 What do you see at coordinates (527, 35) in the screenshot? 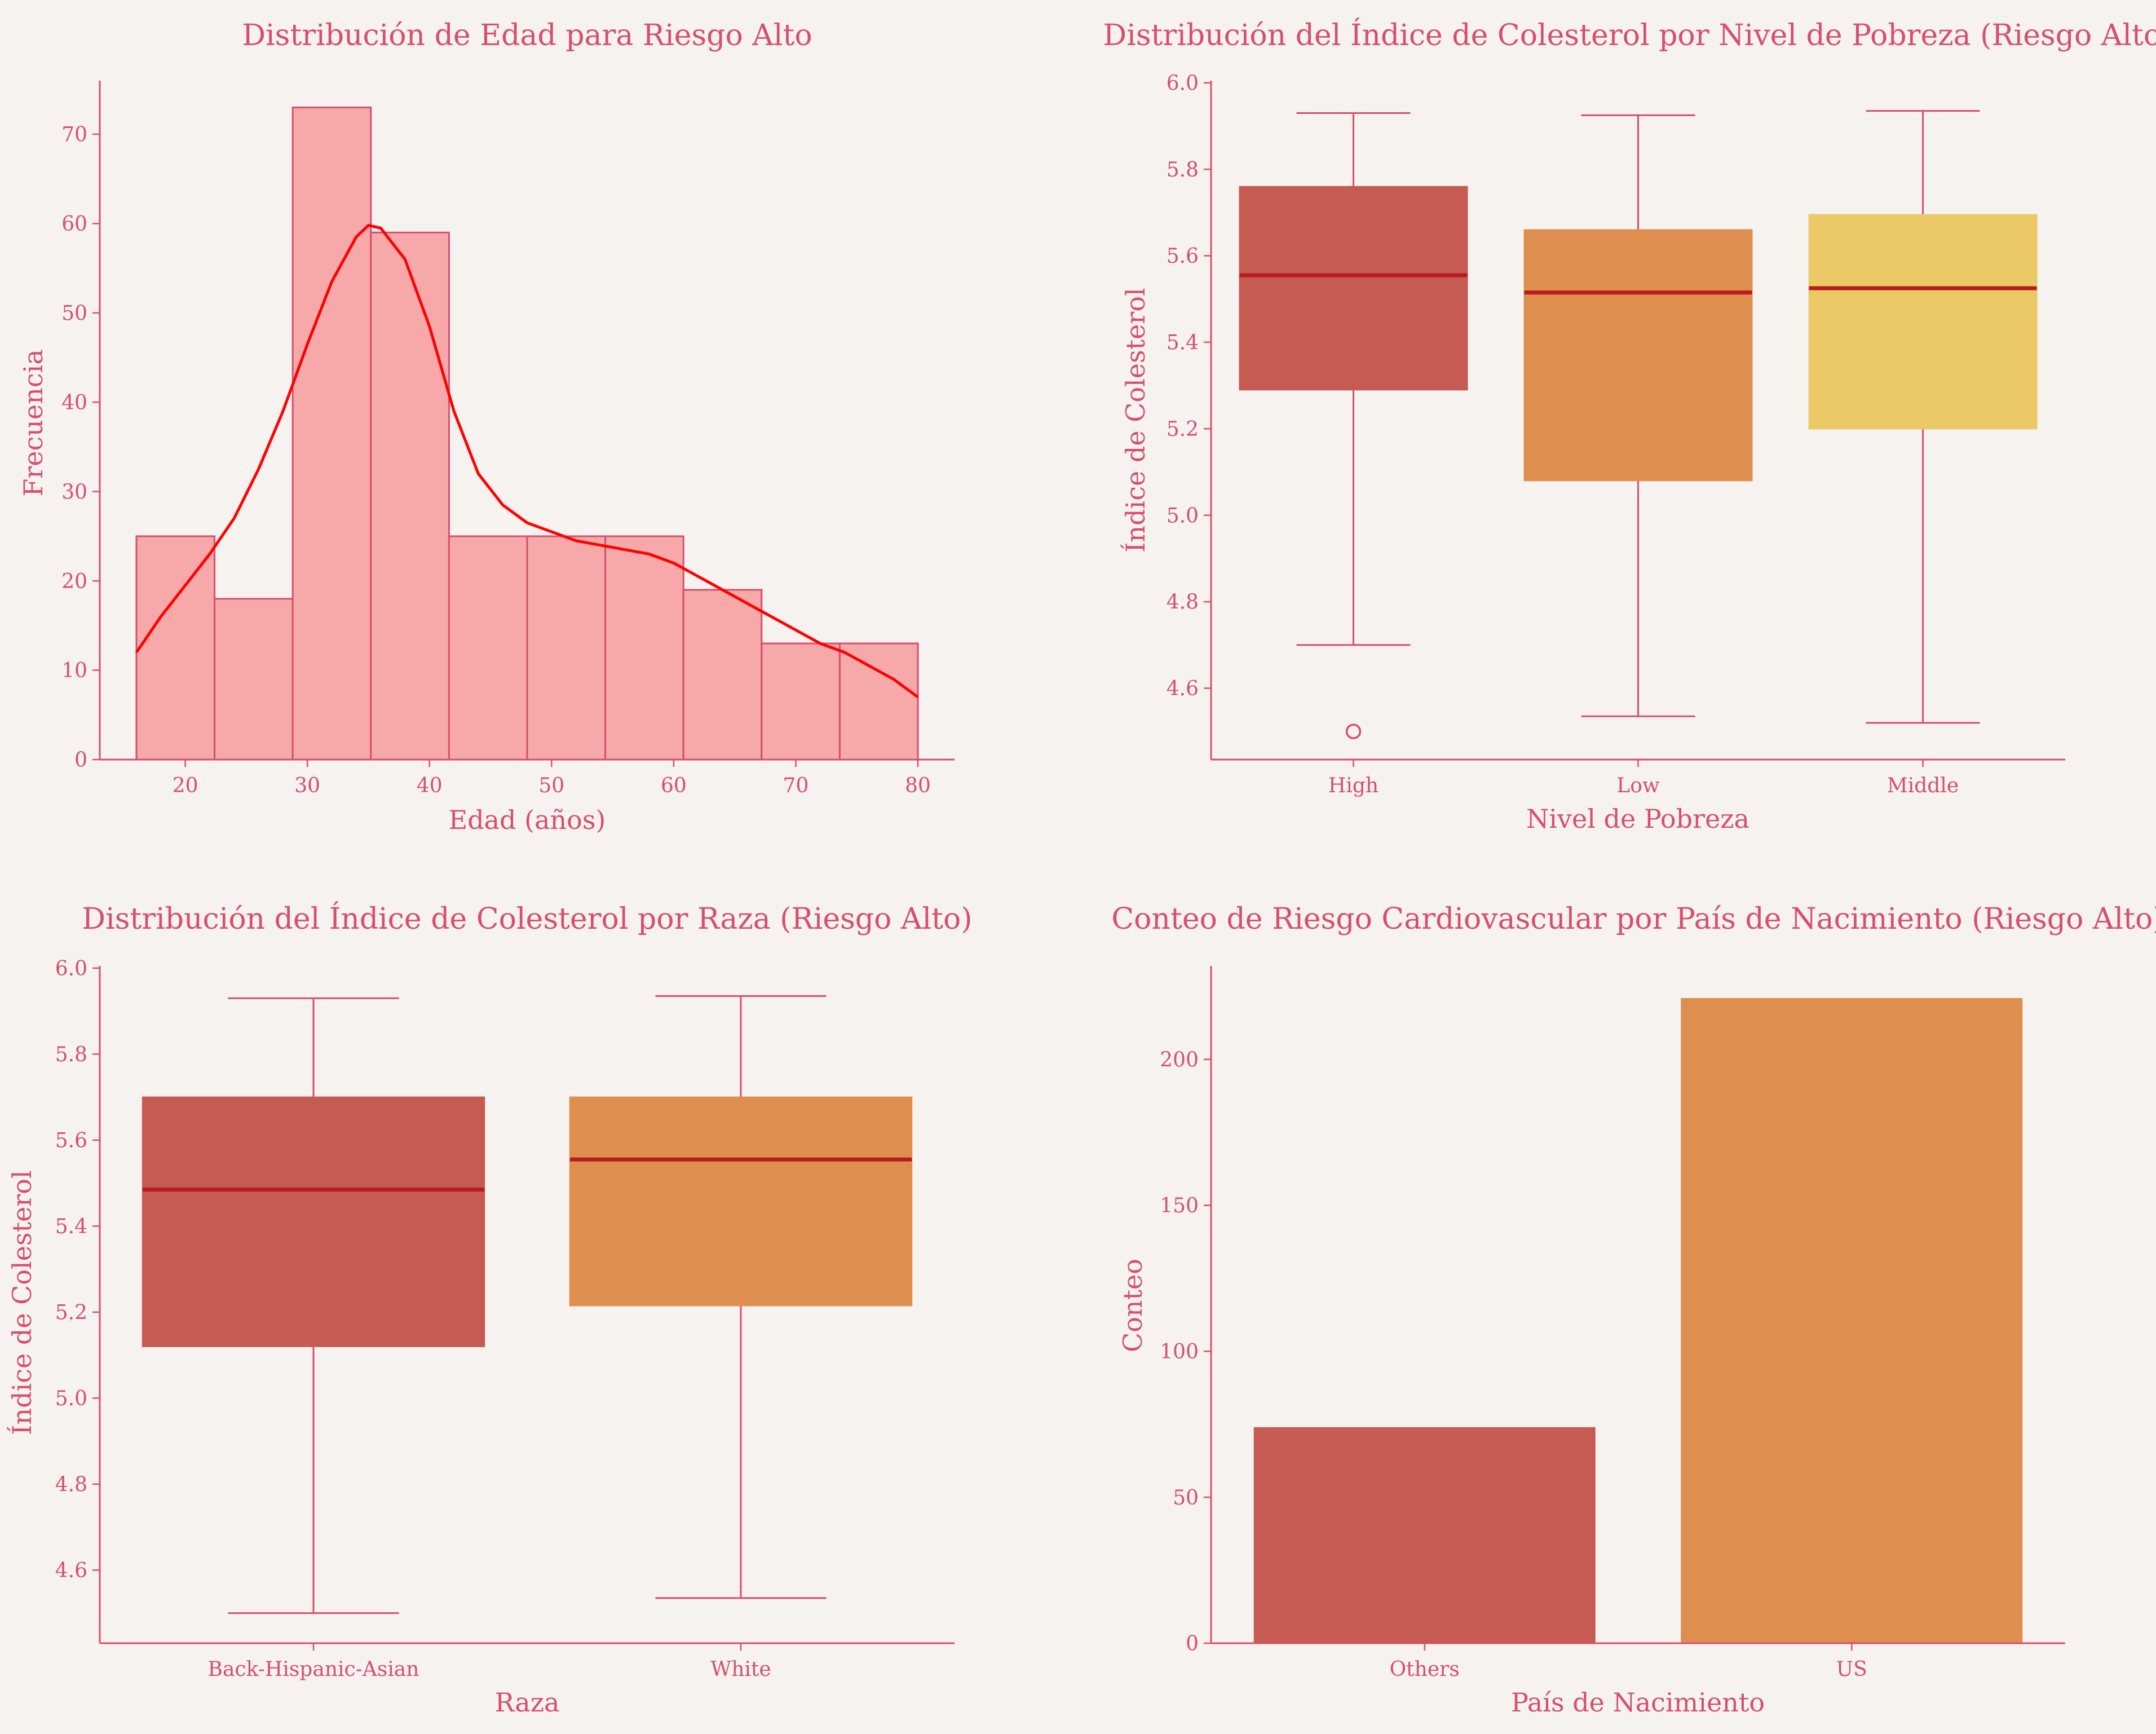
I see `age-histogram-title: Distribución de Edad para Riesgo Alto` at bounding box center [527, 35].